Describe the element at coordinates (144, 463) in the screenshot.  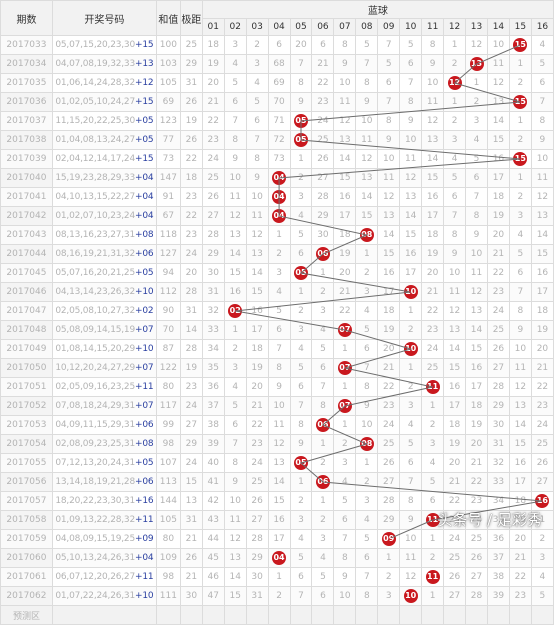
I see `blue-number: +05` at that location.